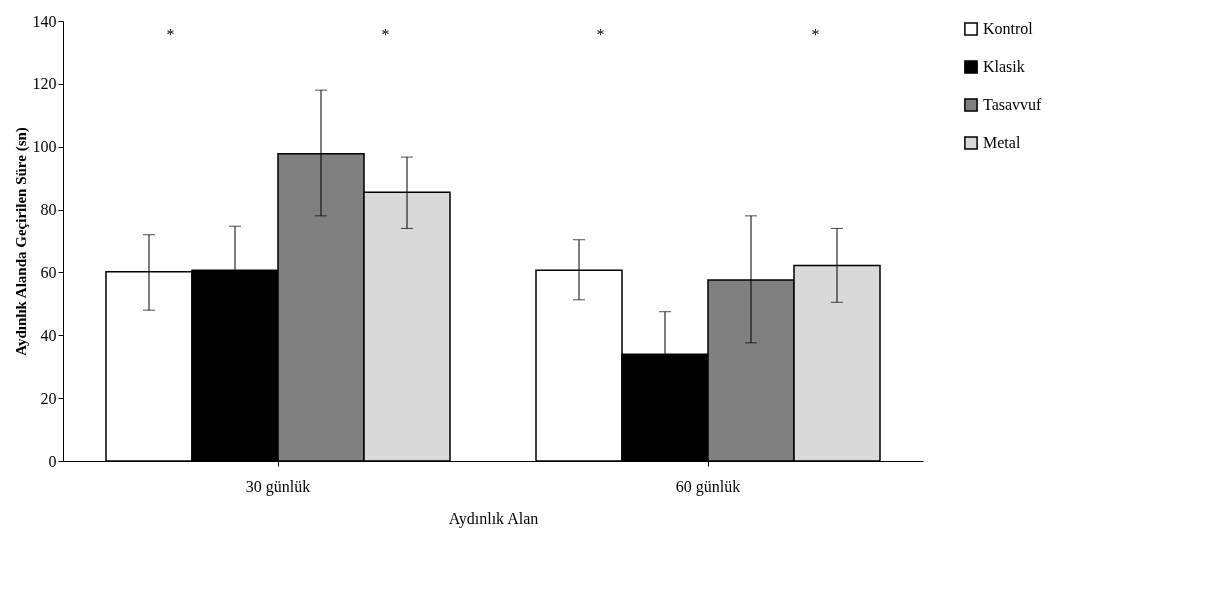 The height and width of the screenshot is (603, 1221). Describe the element at coordinates (493, 518) in the screenshot. I see `x-axis-title: Aydınlık Alan` at that location.